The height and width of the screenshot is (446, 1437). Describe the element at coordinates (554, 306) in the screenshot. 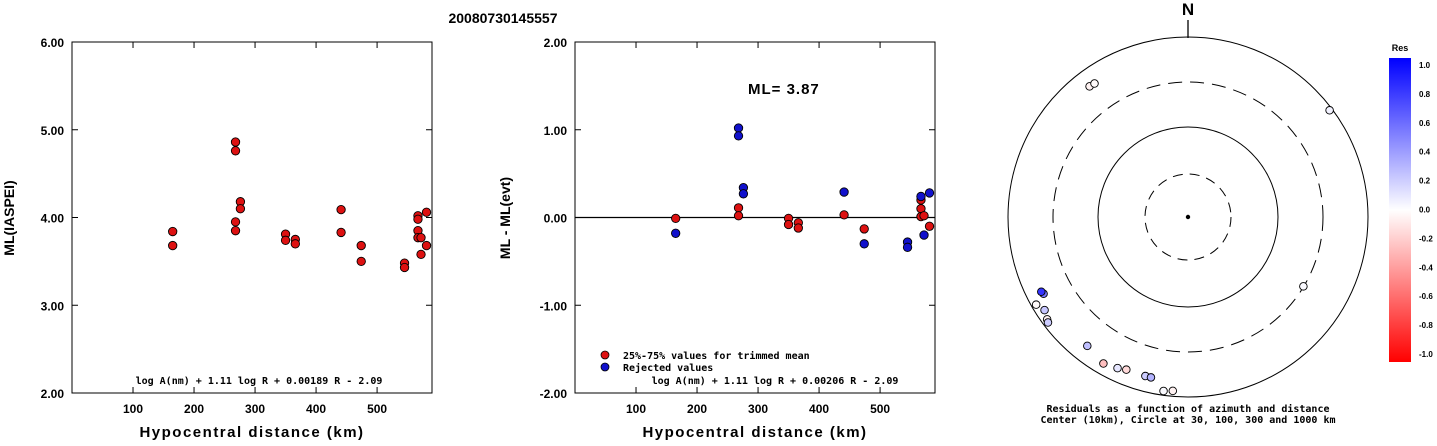

I see `middle-y-tick-label: -1.00` at that location.